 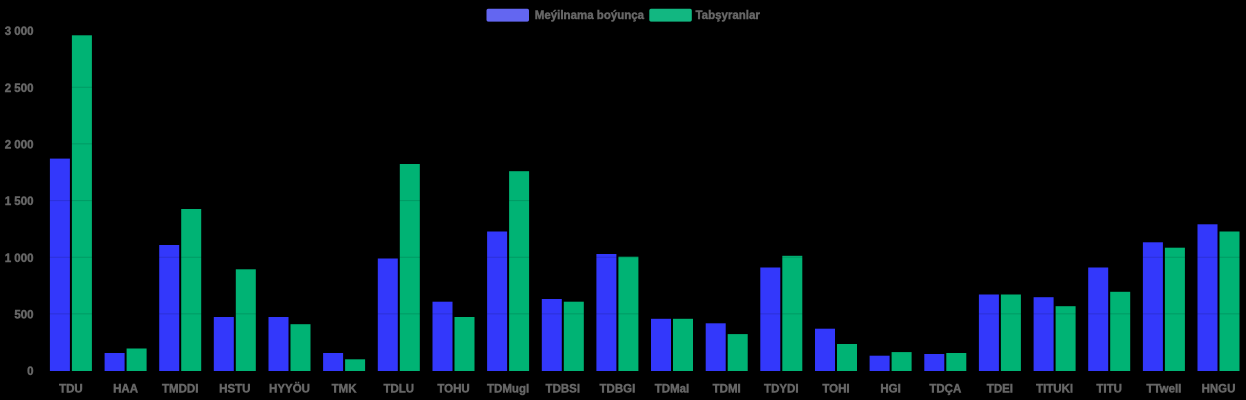 What do you see at coordinates (1219, 390) in the screenshot?
I see `svg-text: HNGU` at bounding box center [1219, 390].